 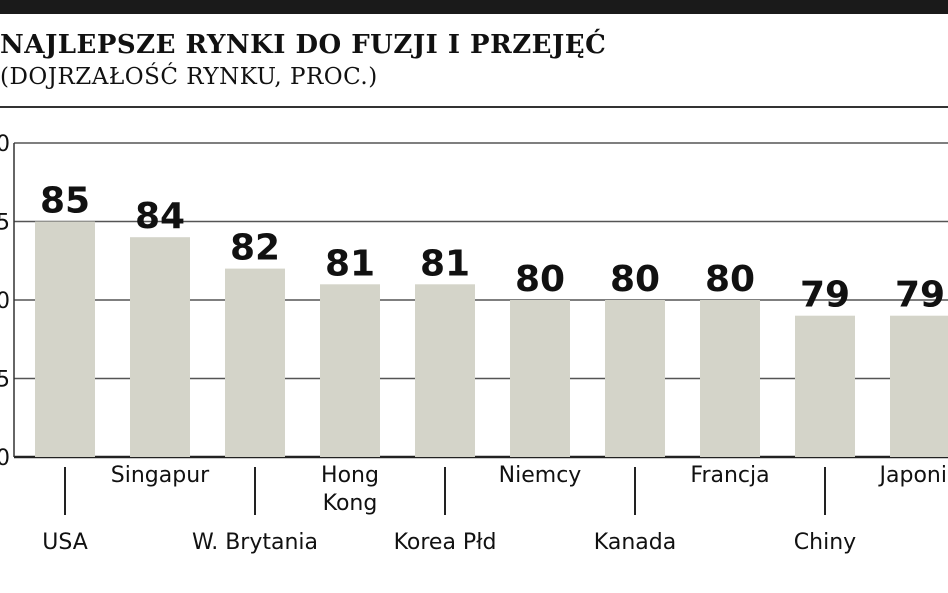 I want to click on category-label: Kanada, so click(x=635, y=542).